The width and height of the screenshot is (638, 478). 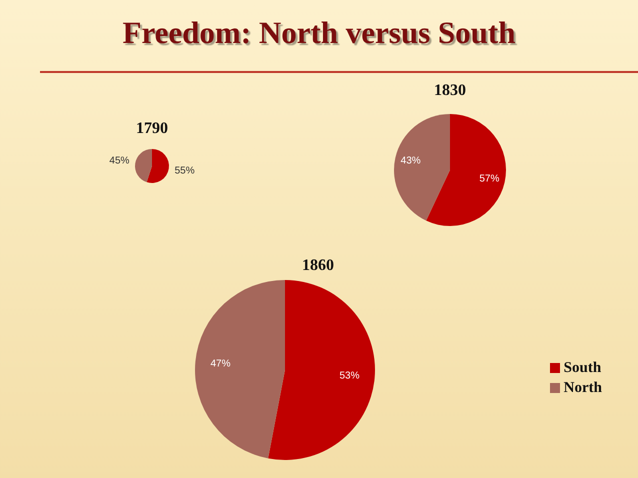 I want to click on legend-label: South, so click(x=583, y=368).